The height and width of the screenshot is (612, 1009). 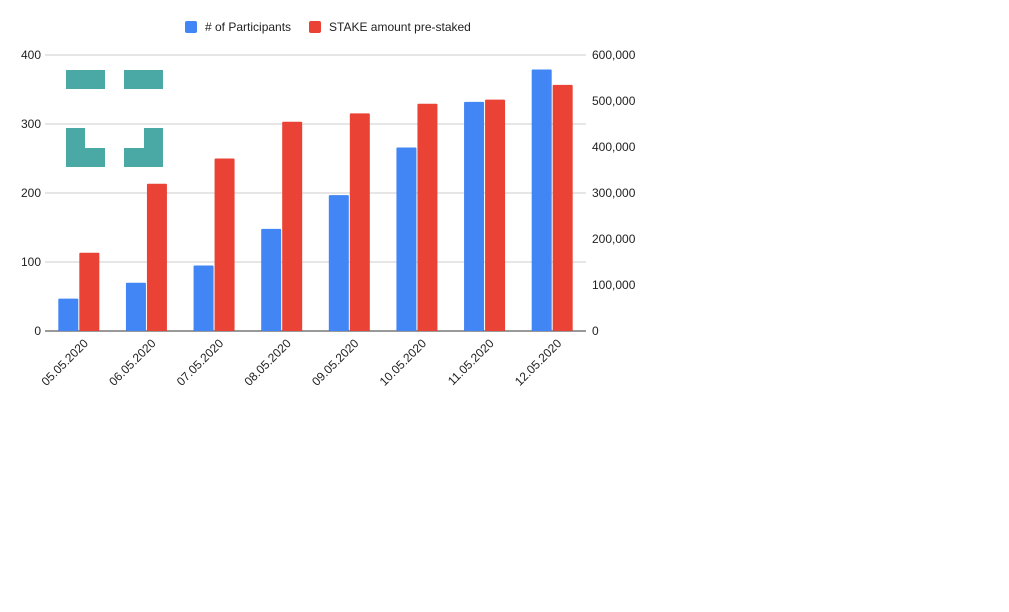 What do you see at coordinates (335, 362) in the screenshot?
I see `x-tick-label: 09.05.2020` at bounding box center [335, 362].